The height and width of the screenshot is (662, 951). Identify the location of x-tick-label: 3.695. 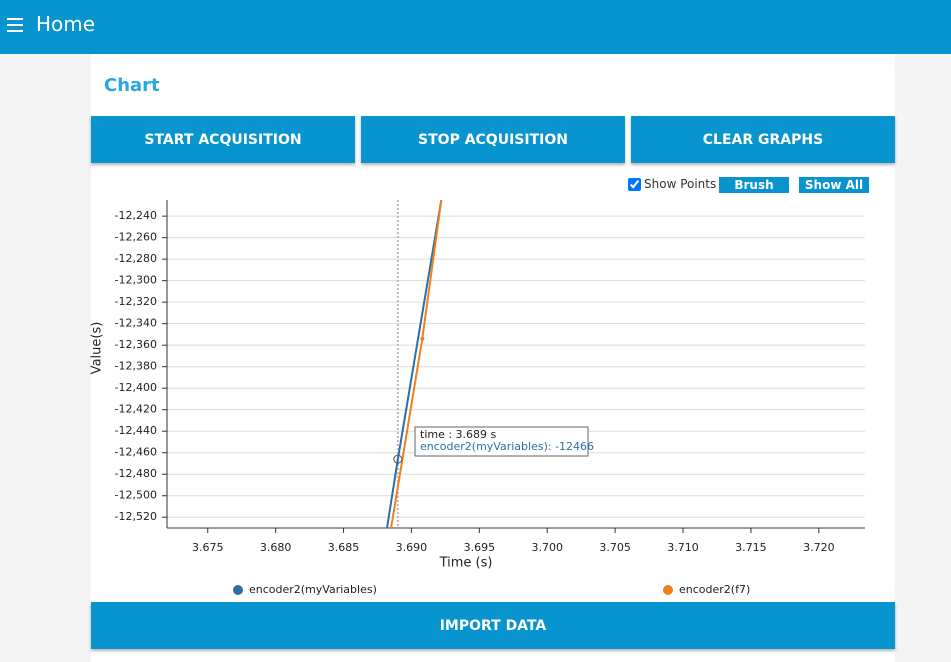
(480, 547).